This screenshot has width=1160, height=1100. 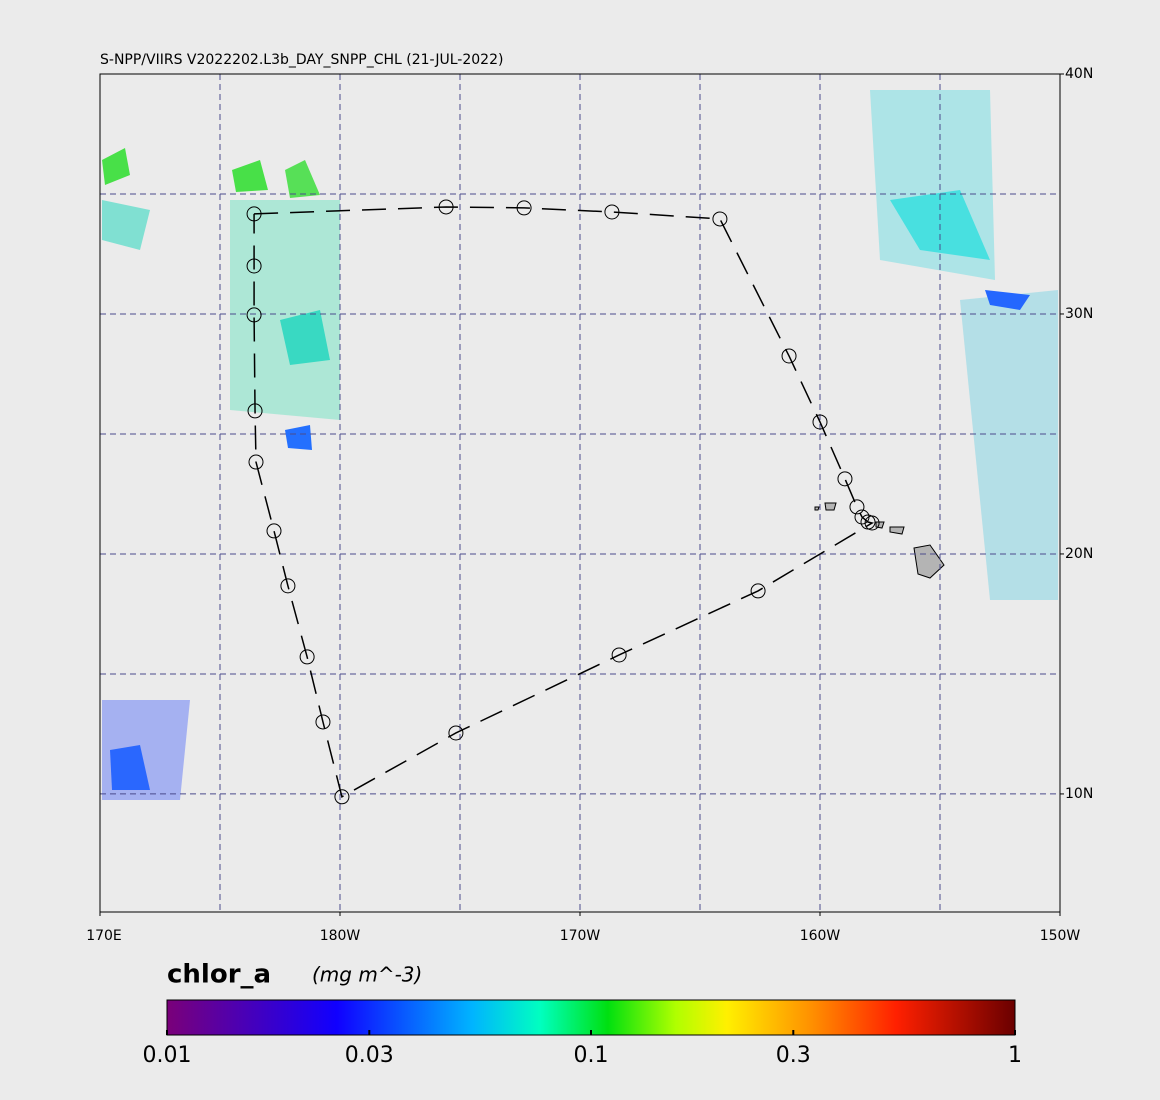 I want to click on colorbar-units: (mg m^-3), so click(x=367, y=975).